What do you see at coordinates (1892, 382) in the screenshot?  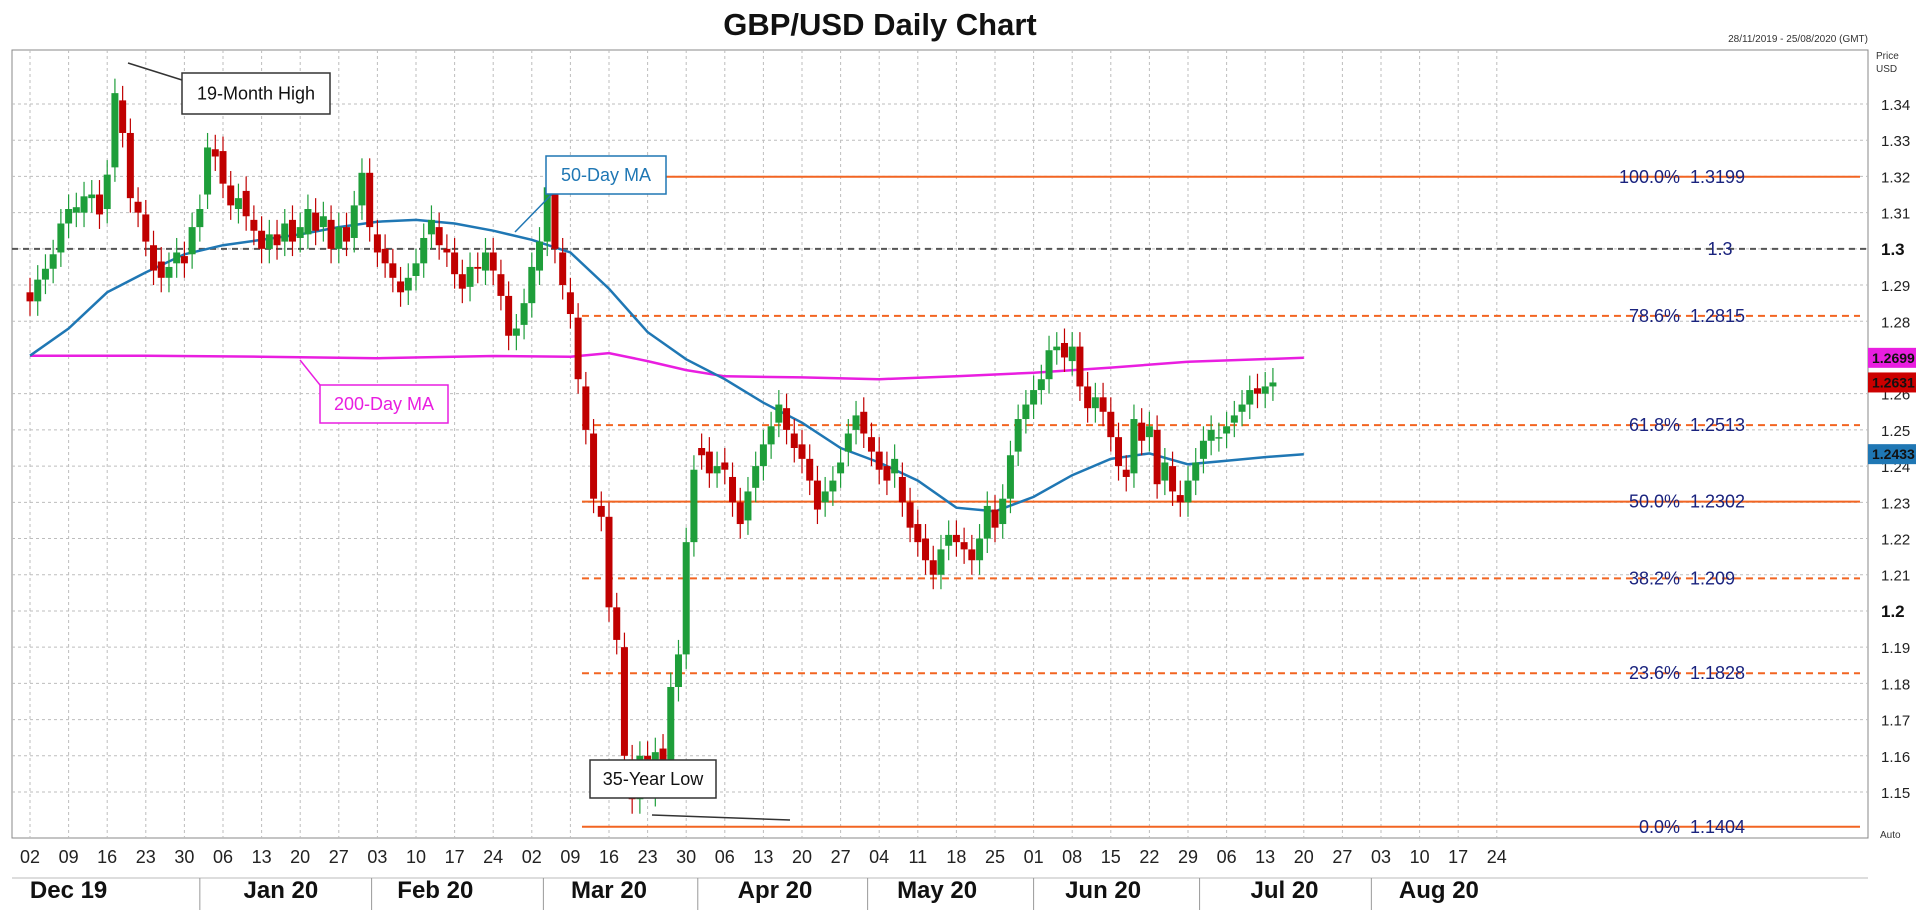 I see `last-price-tag-box` at bounding box center [1892, 382].